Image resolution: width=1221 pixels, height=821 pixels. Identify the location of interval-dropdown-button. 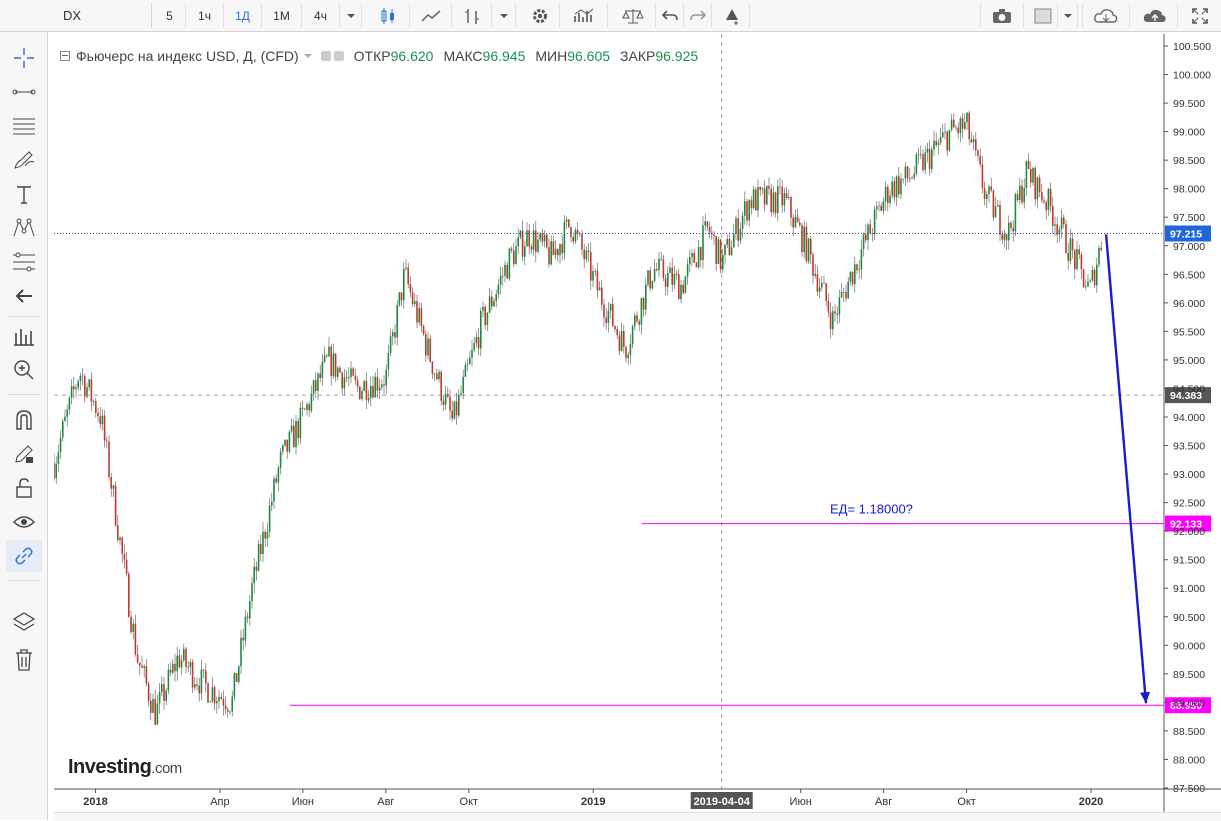
(351, 15).